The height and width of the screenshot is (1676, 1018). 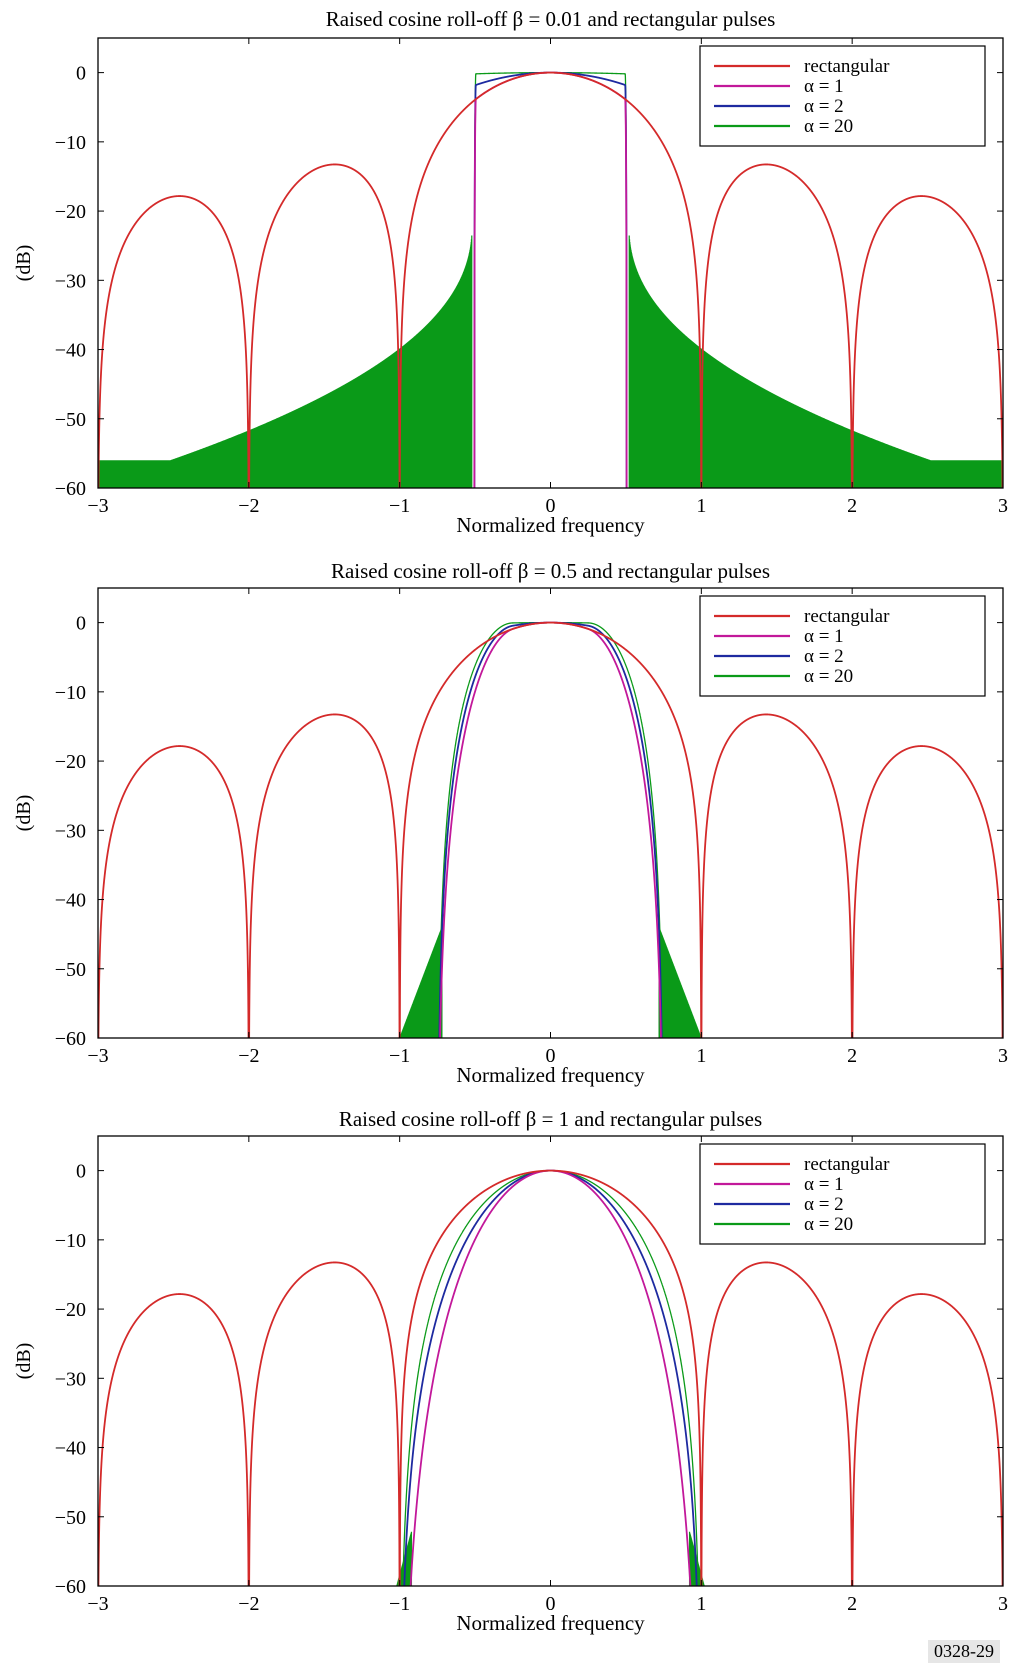 I want to click on figure-id-label: 0328-29, so click(x=964, y=1651).